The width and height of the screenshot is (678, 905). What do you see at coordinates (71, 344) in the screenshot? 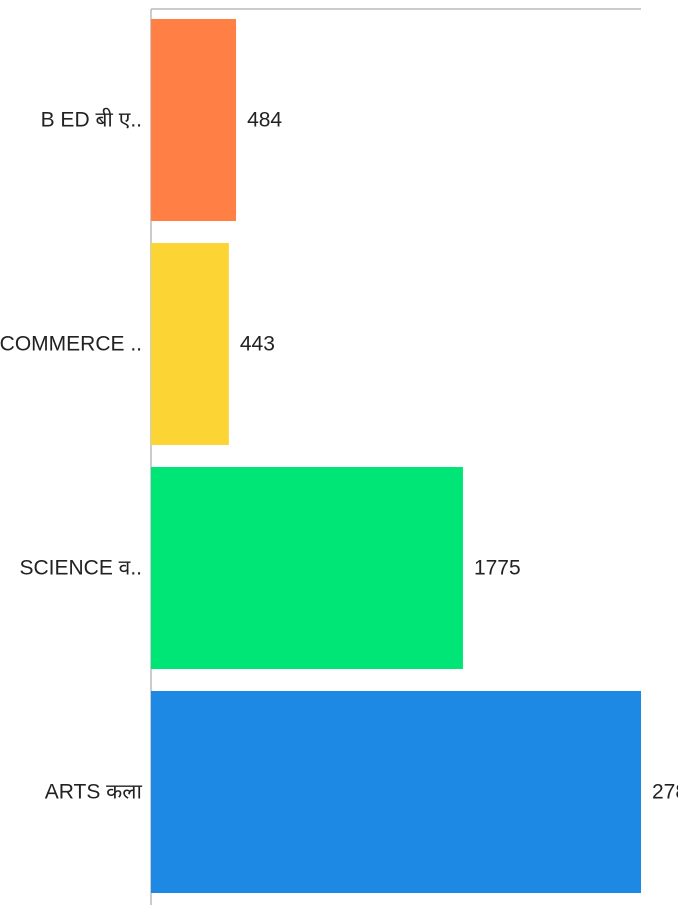
I see `category-label: COMMERCE ..` at bounding box center [71, 344].